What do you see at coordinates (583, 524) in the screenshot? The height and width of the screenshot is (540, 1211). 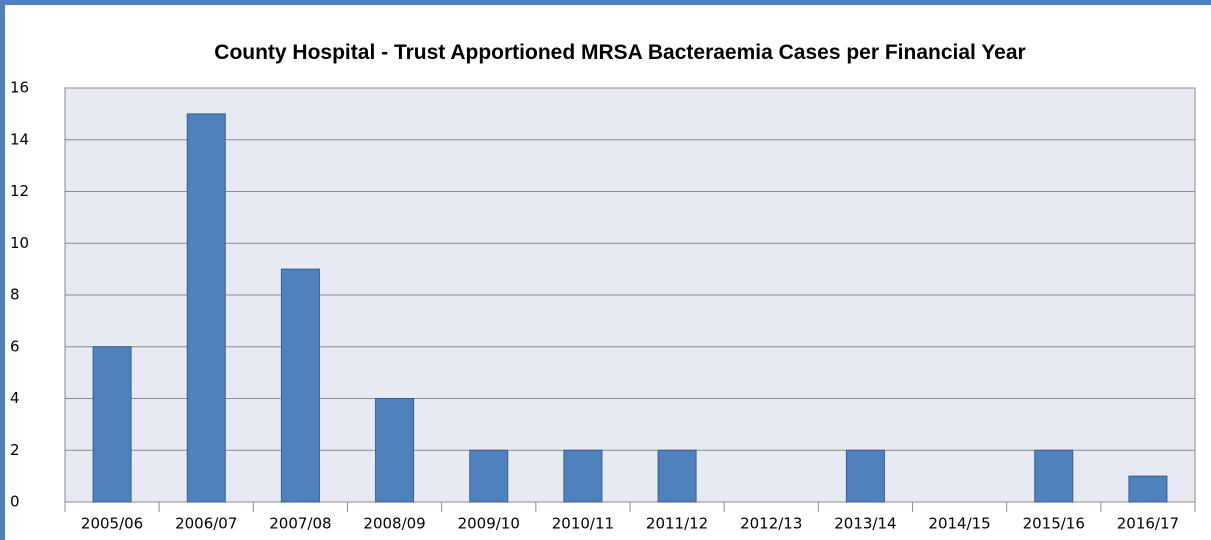 I see `x-tick-label: 2010/11` at bounding box center [583, 524].